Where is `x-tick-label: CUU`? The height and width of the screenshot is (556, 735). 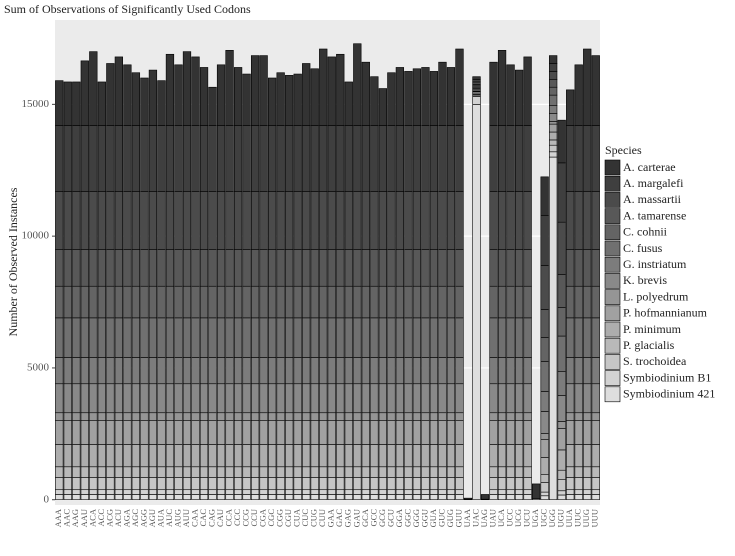 x-tick-label: CUU is located at coordinates (322, 518).